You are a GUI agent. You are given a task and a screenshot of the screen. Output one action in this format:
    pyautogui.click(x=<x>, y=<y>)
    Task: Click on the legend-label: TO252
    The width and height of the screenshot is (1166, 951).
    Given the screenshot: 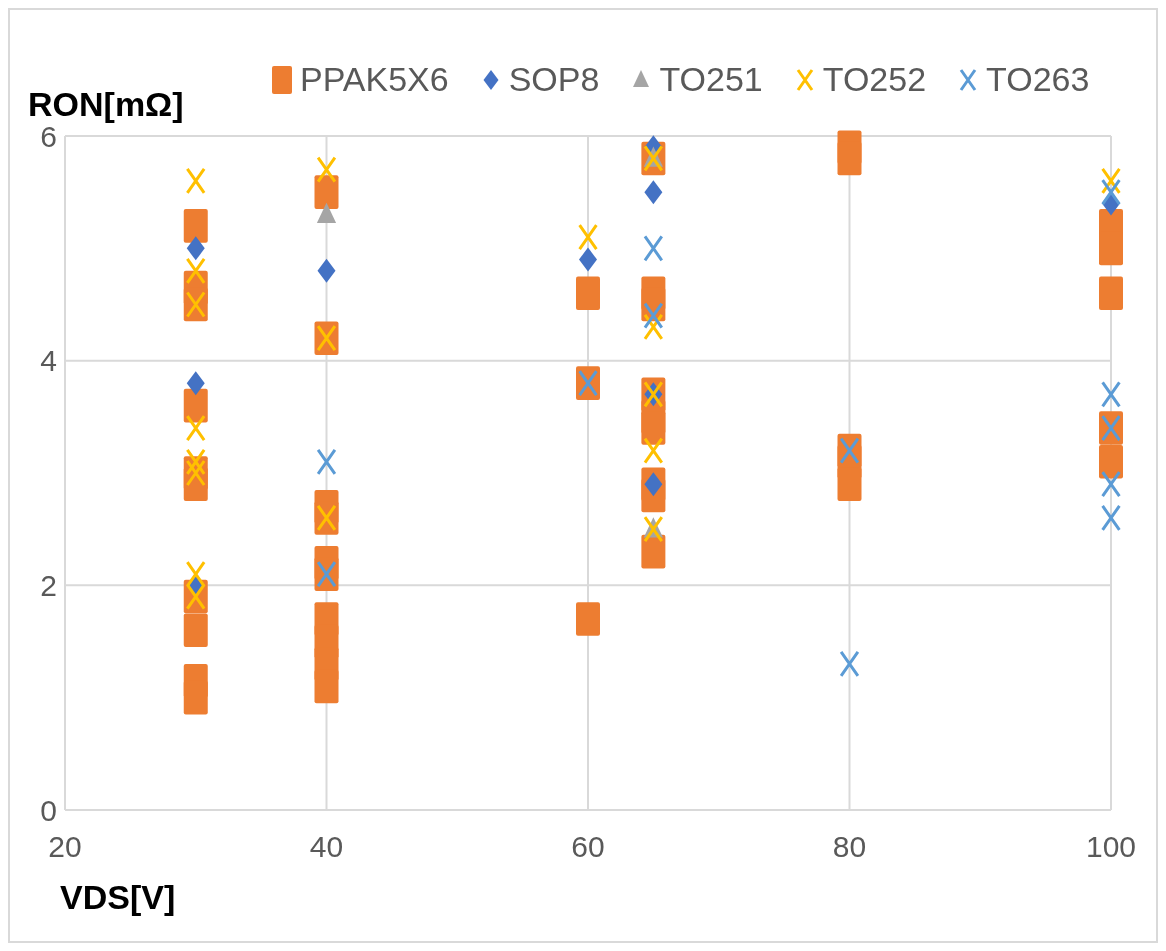 What is the action you would take?
    pyautogui.click(x=874, y=79)
    